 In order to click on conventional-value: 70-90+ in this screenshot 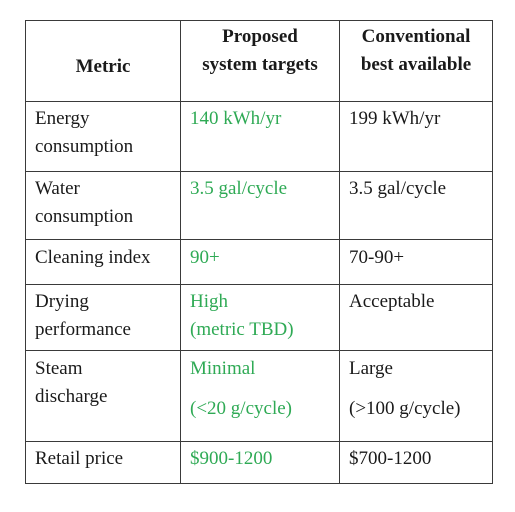, I will do `click(377, 257)`.